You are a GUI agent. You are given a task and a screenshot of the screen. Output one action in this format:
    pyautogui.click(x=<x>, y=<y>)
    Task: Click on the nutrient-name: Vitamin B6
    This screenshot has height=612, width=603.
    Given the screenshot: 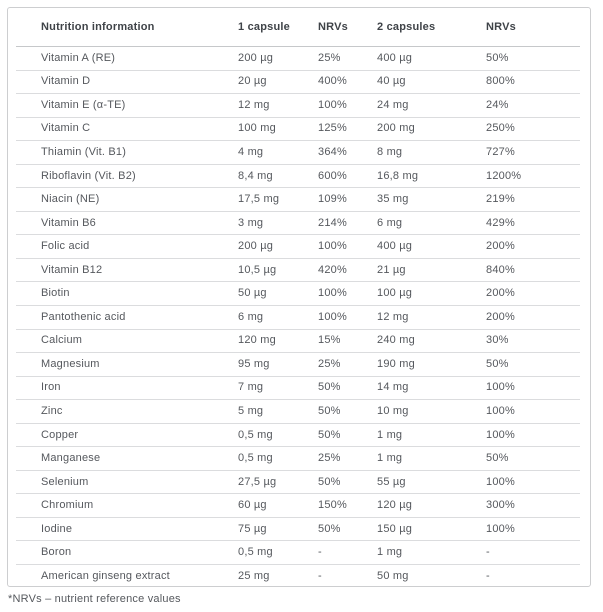 What is the action you would take?
    pyautogui.click(x=68, y=222)
    